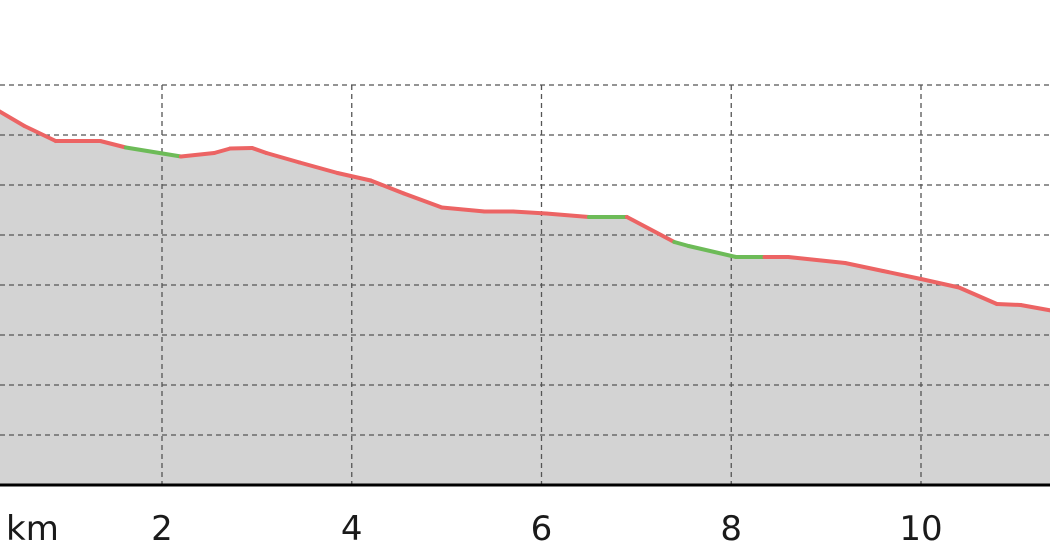 Image resolution: width=1050 pixels, height=560 pixels. I want to click on x-tick-label: 10, so click(920, 529).